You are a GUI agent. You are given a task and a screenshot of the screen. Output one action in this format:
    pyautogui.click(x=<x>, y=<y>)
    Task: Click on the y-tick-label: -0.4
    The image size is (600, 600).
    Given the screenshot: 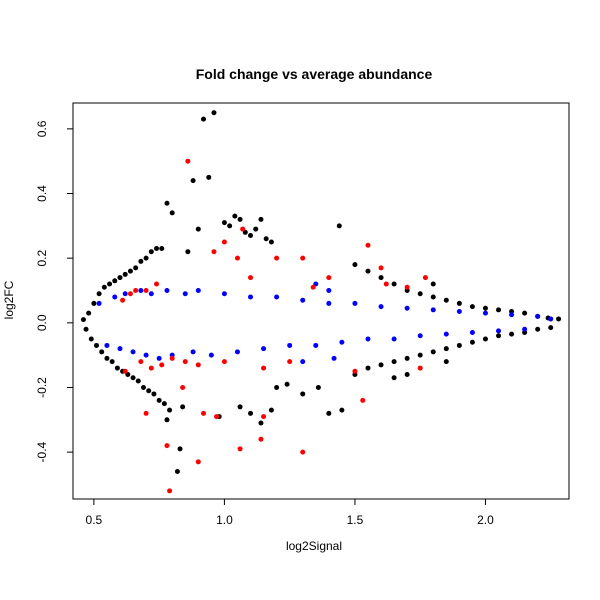 What is the action you would take?
    pyautogui.click(x=42, y=451)
    